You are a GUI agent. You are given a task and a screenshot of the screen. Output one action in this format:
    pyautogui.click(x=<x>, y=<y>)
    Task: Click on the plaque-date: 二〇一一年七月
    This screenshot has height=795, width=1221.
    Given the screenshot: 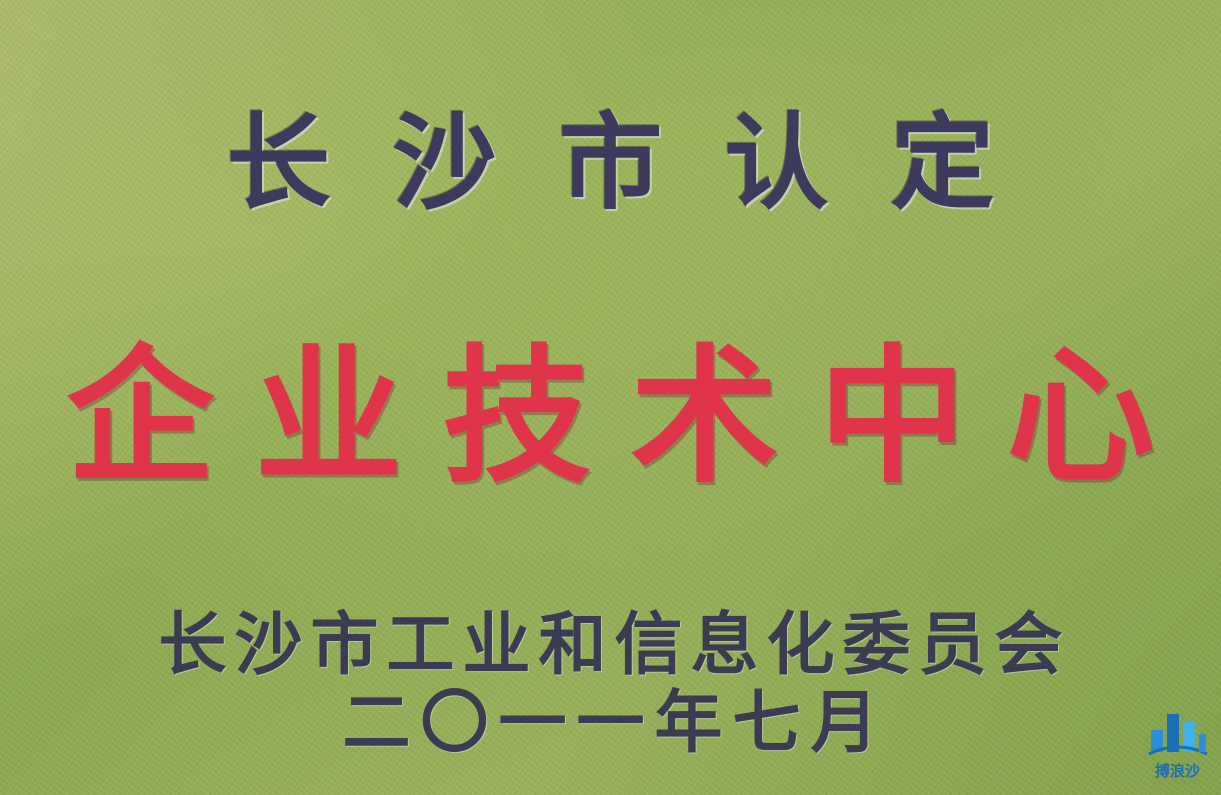 What is the action you would take?
    pyautogui.click(x=615, y=722)
    